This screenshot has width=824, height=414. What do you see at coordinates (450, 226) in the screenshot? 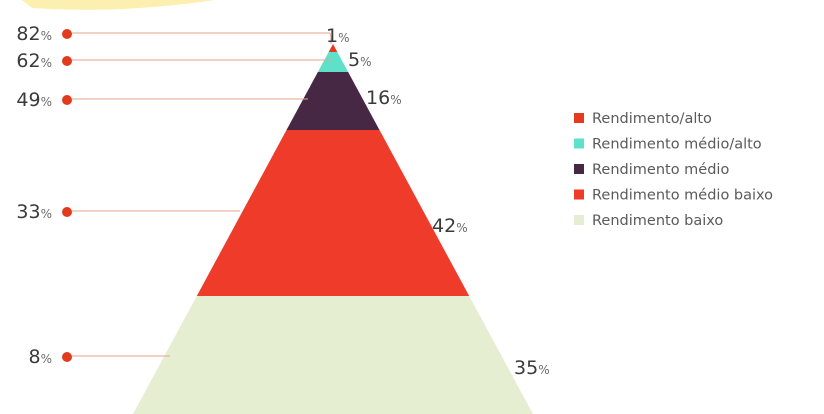
I see `right-value-label: 42%` at bounding box center [450, 226].